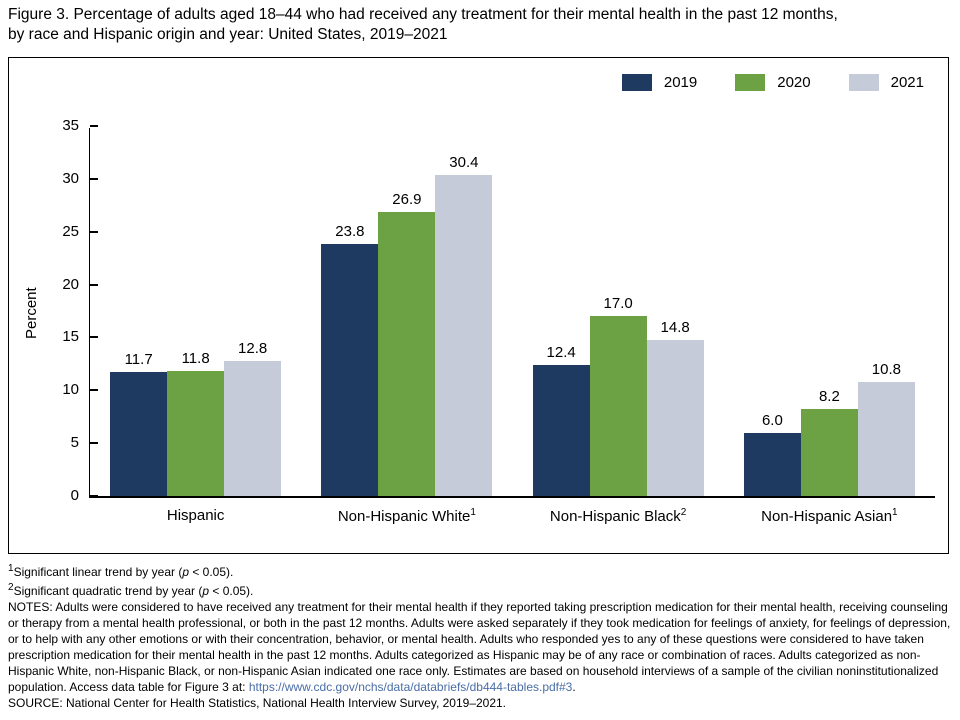  What do you see at coordinates (196, 423) in the screenshot?
I see `bar-2020-hispanic: 11.8` at bounding box center [196, 423].